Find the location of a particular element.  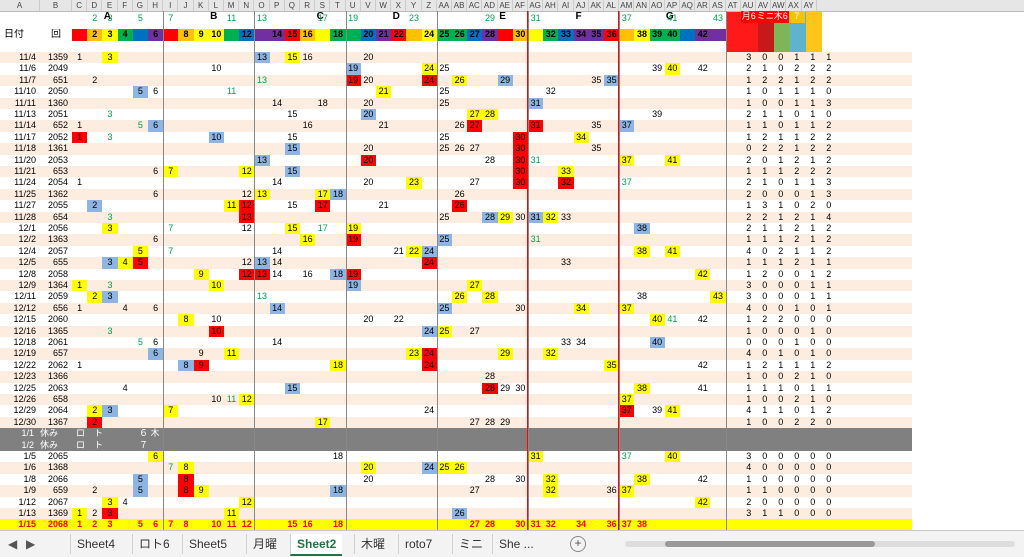

row-date: 11/18 is located at coordinates (25, 148).